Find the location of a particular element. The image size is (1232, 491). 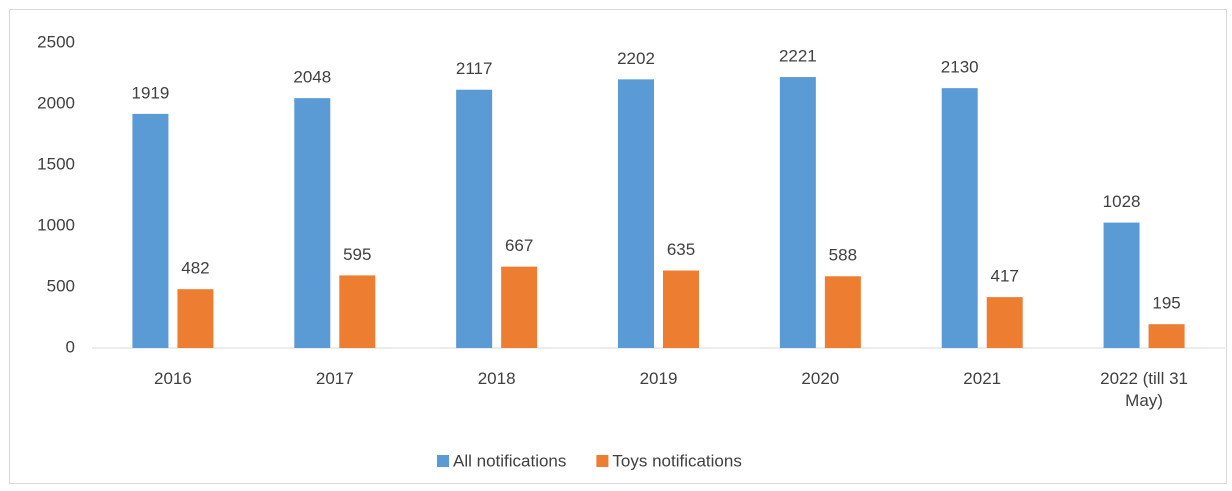

data-label: 482 is located at coordinates (195, 268).